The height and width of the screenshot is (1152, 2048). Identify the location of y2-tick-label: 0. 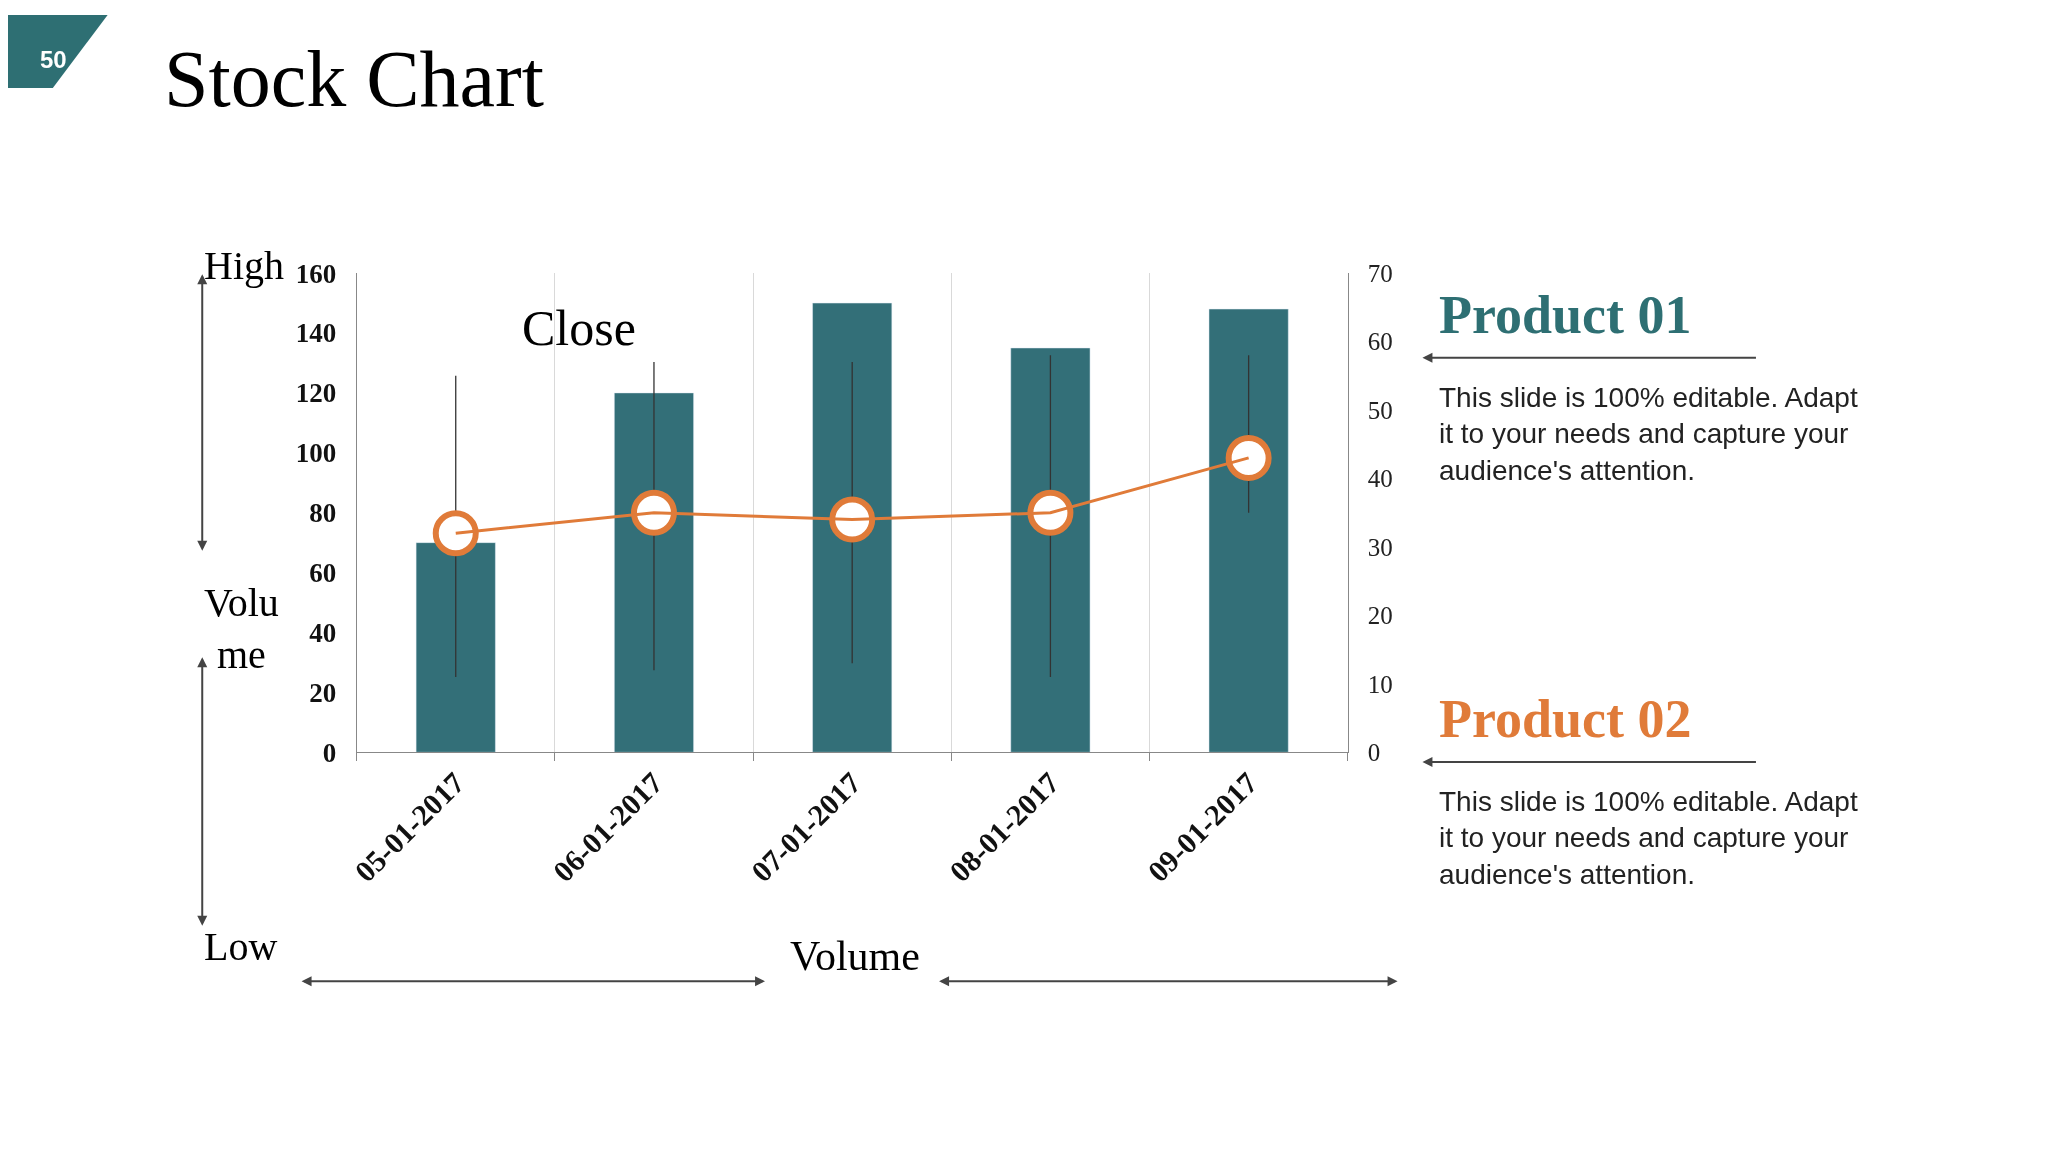
(1374, 753).